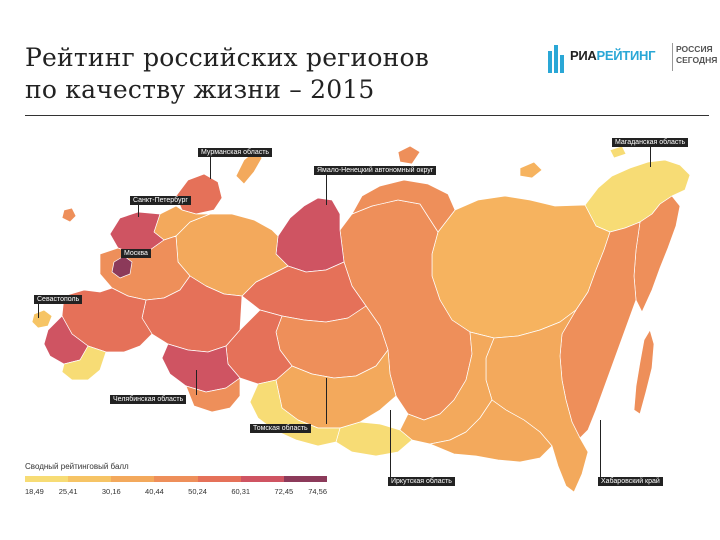 This screenshot has width=720, height=540. What do you see at coordinates (326, 190) in the screenshot?
I see `leader-yamal` at bounding box center [326, 190].